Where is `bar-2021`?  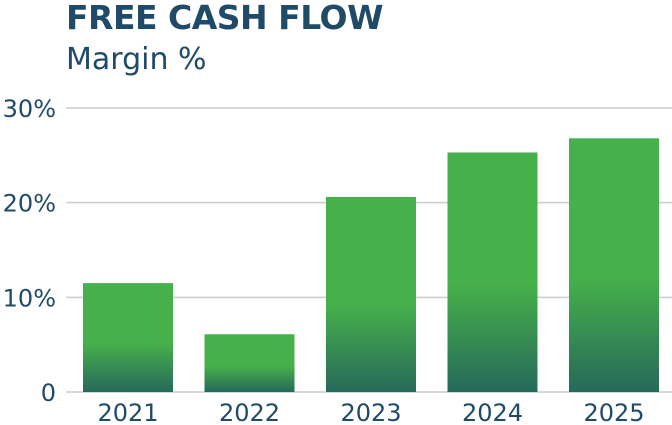
bar-2021 is located at coordinates (128, 337).